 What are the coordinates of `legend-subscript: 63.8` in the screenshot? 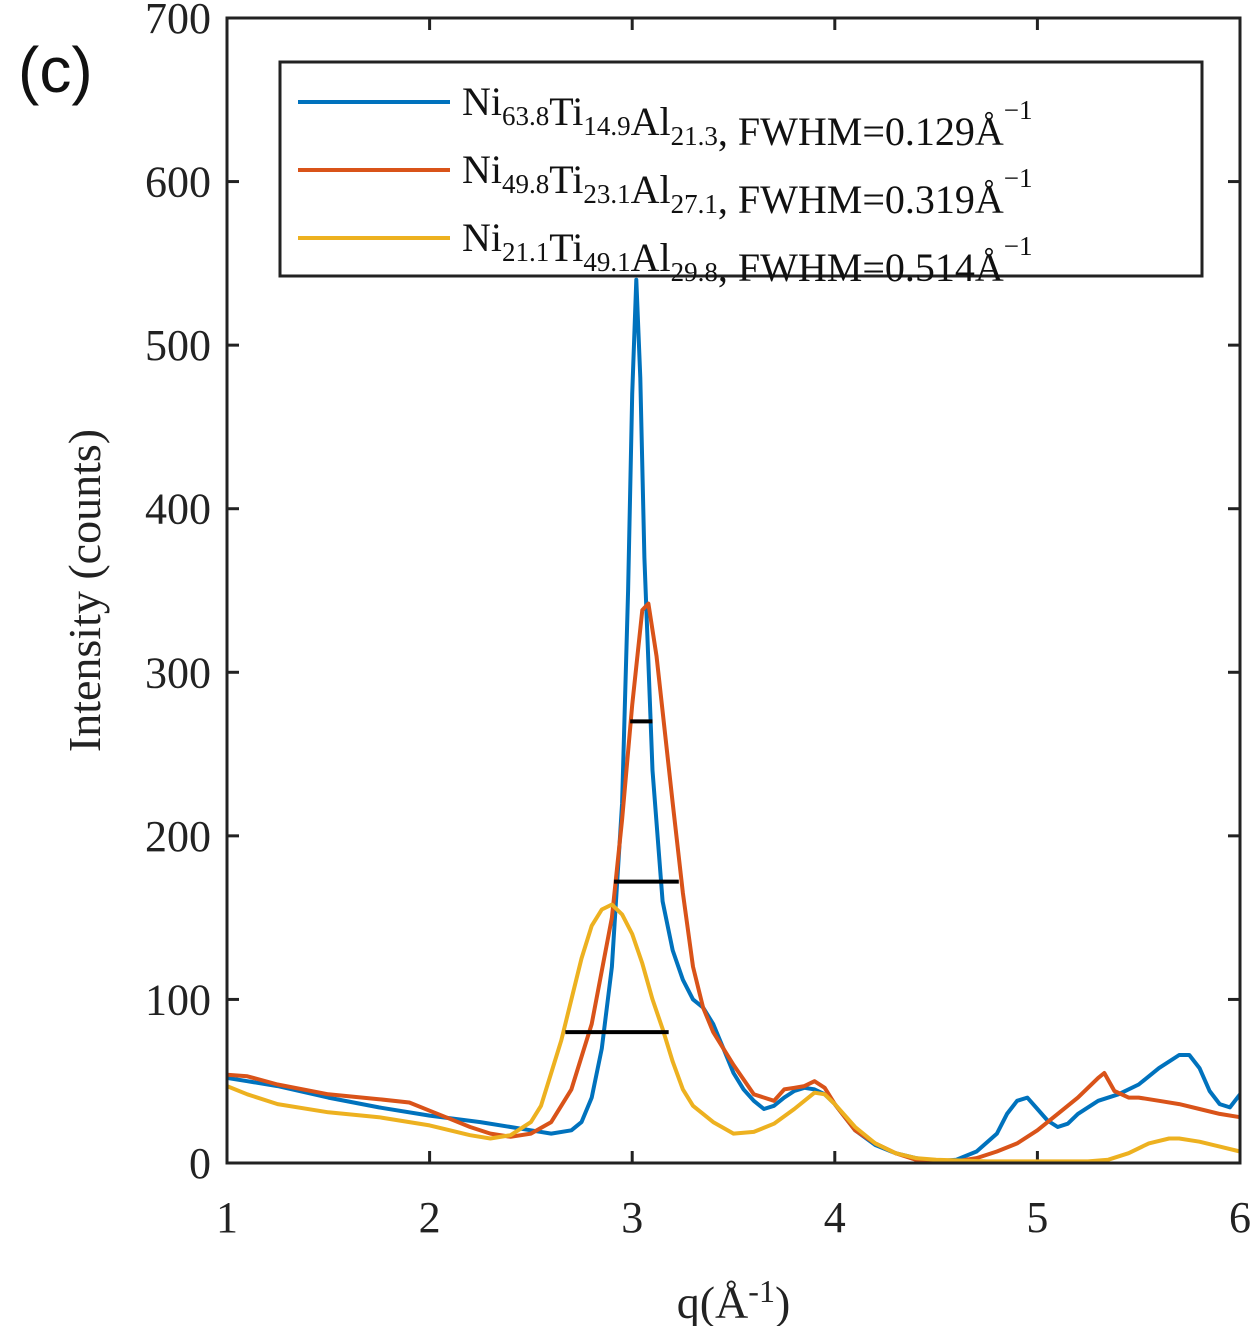 It's located at (525, 116).